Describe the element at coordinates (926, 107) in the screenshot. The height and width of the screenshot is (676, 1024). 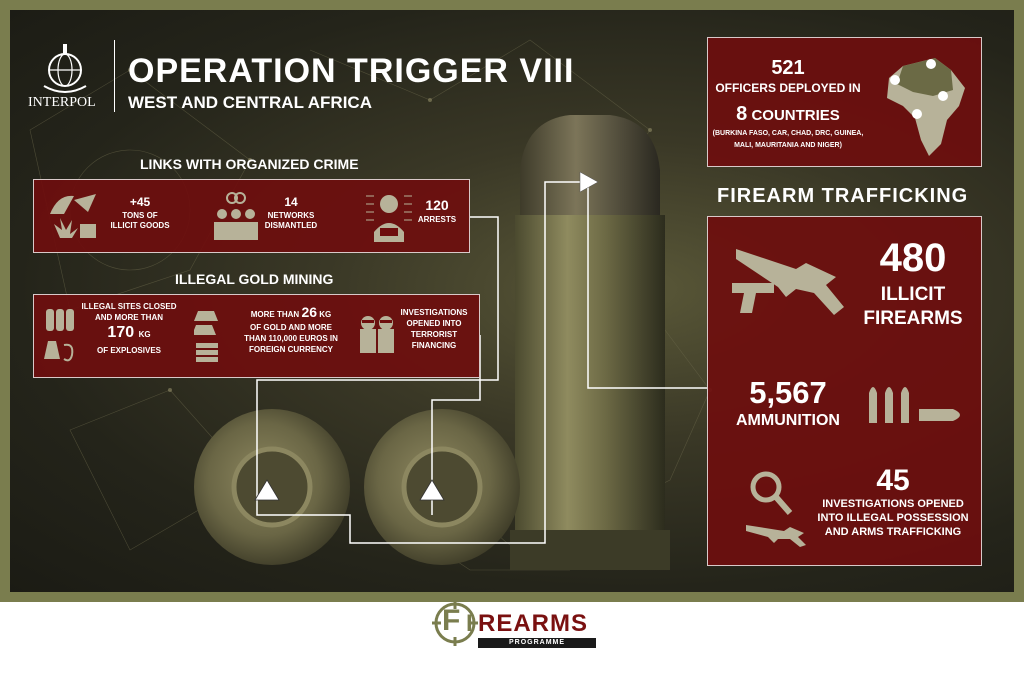
I see `africa-map-icon` at that location.